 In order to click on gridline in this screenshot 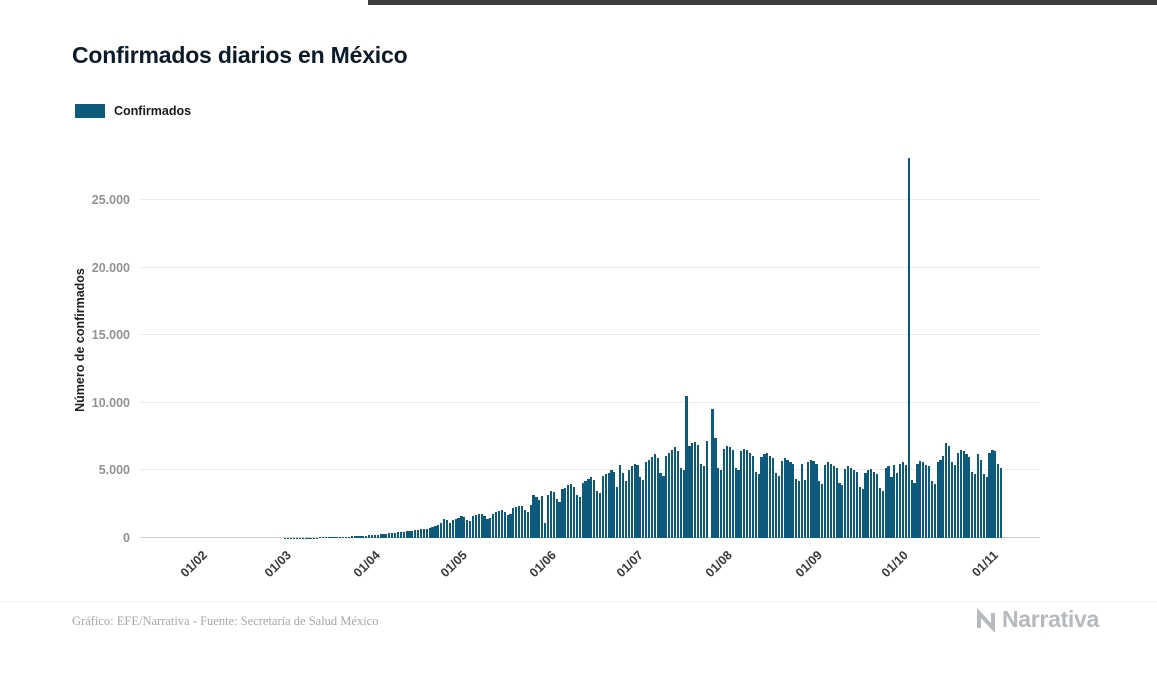, I will do `click(590, 470)`.